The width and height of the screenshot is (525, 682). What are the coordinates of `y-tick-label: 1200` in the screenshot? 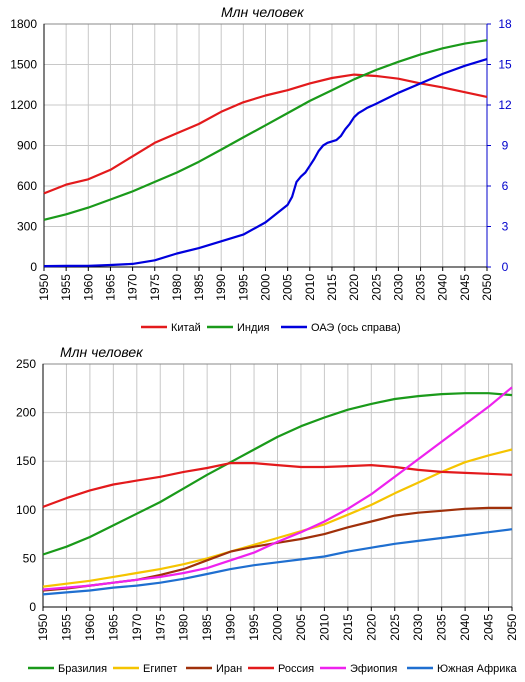 It's located at (23, 105).